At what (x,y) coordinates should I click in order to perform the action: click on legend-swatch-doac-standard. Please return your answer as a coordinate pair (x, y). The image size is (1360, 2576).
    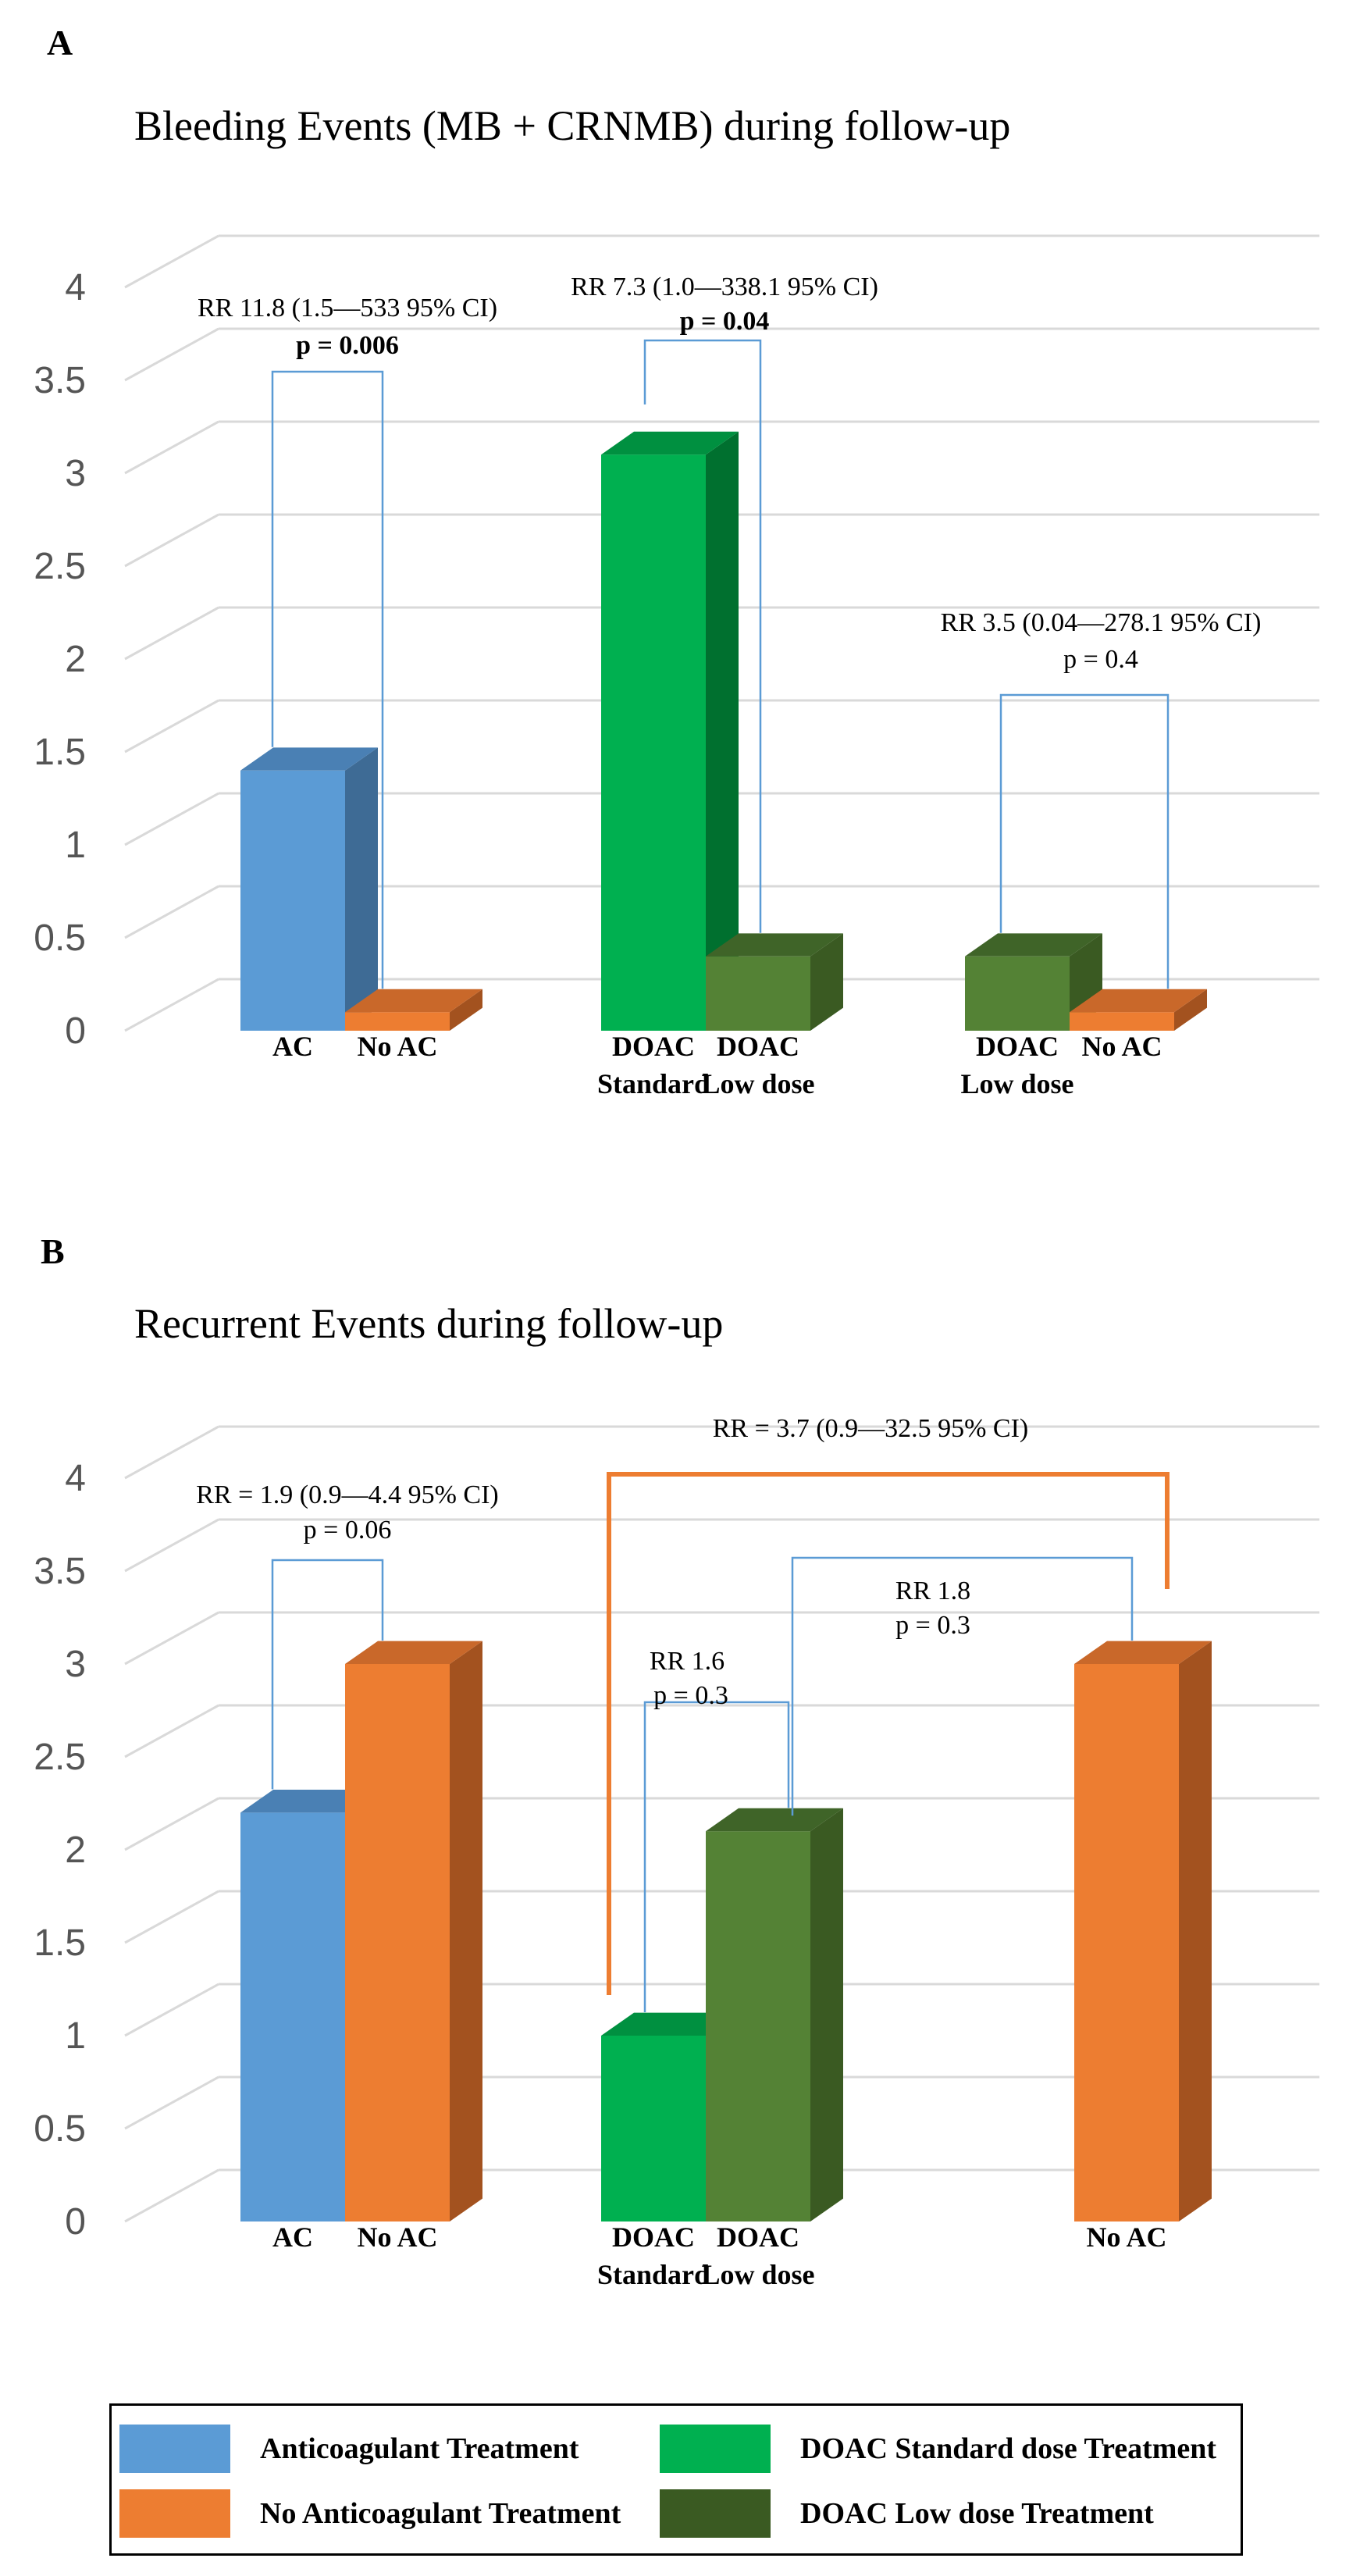
    Looking at the image, I should click on (715, 2449).